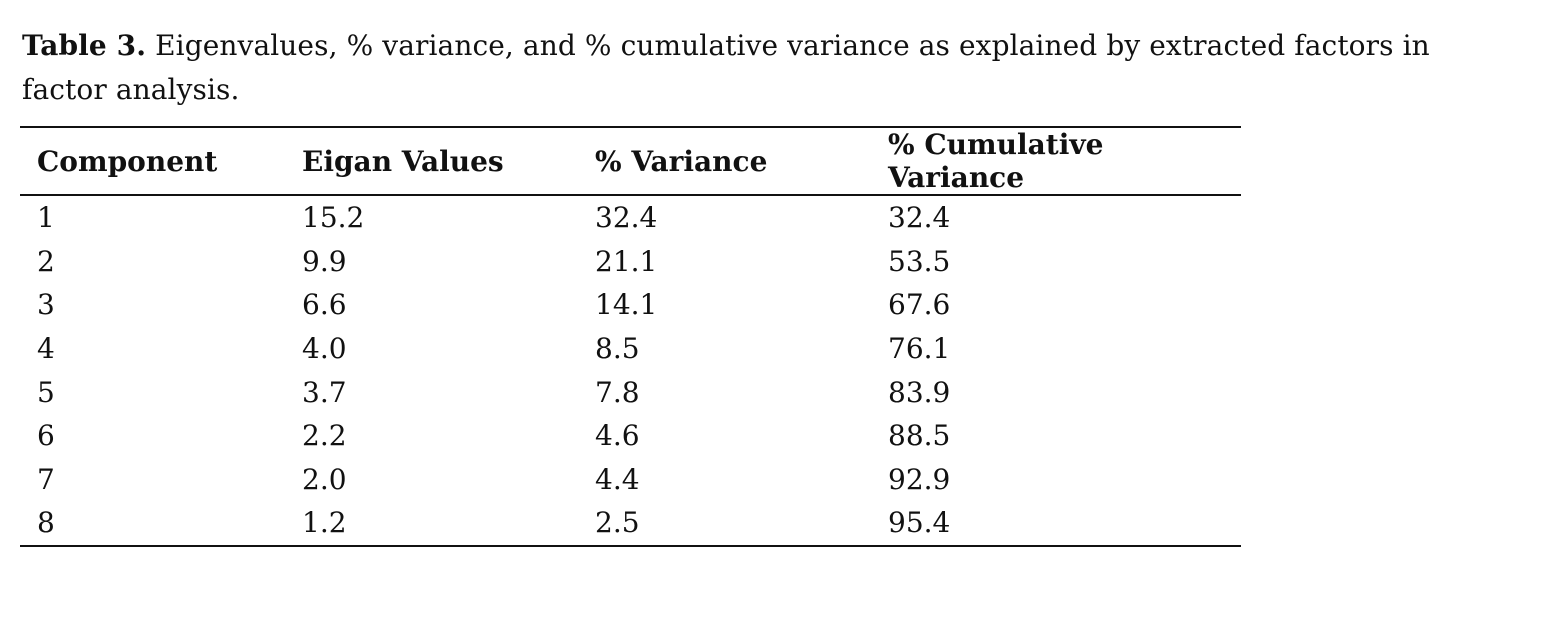 This screenshot has width=1547, height=626. I want to click on table-row: 4 4.0 8.5 76.1, so click(630, 349).